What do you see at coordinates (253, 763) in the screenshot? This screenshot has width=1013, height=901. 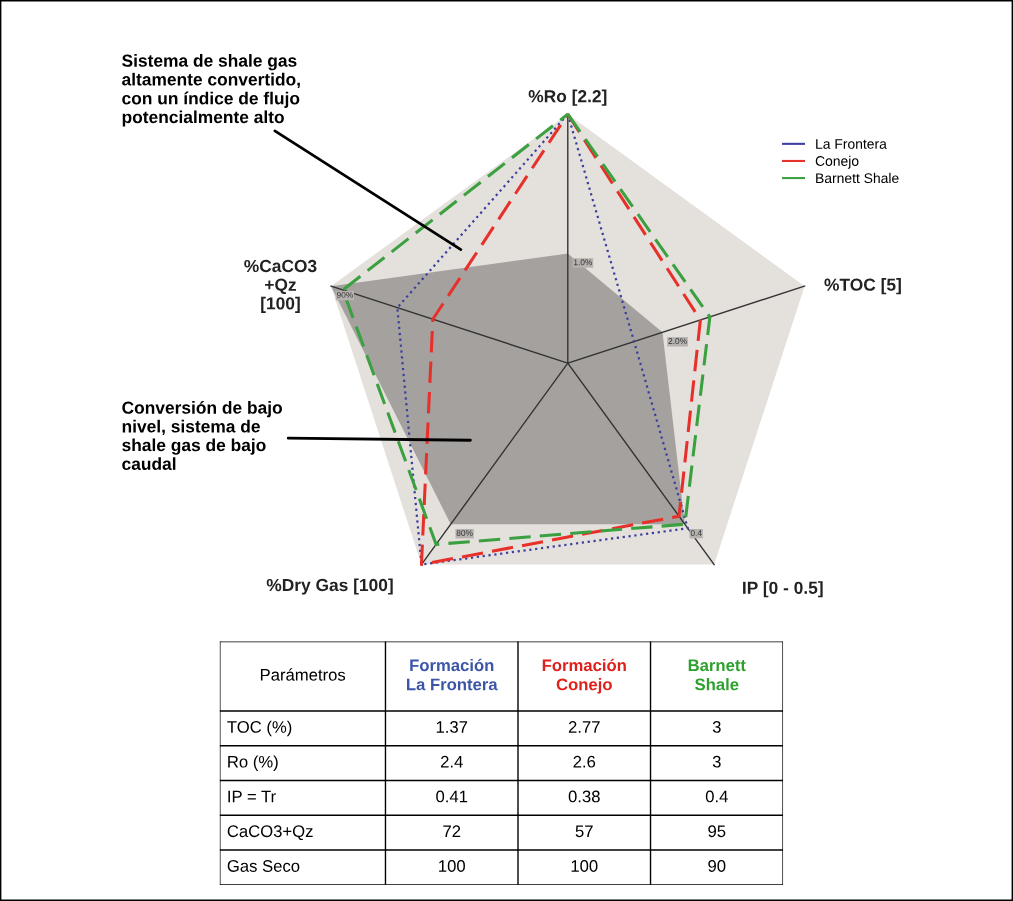 I see `category-label: Ro (%)` at bounding box center [253, 763].